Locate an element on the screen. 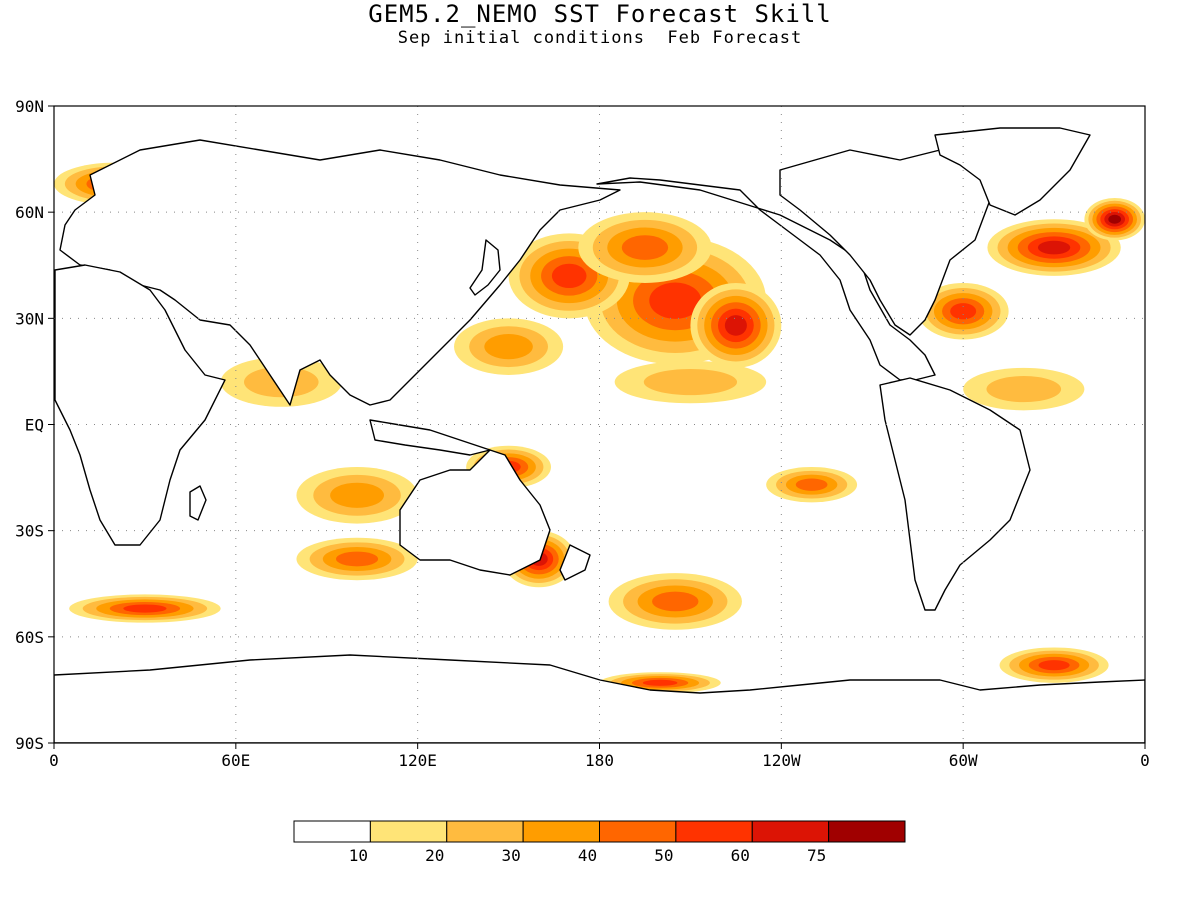 This screenshot has height=900, width=1200. lat-label: 60N is located at coordinates (29, 212).